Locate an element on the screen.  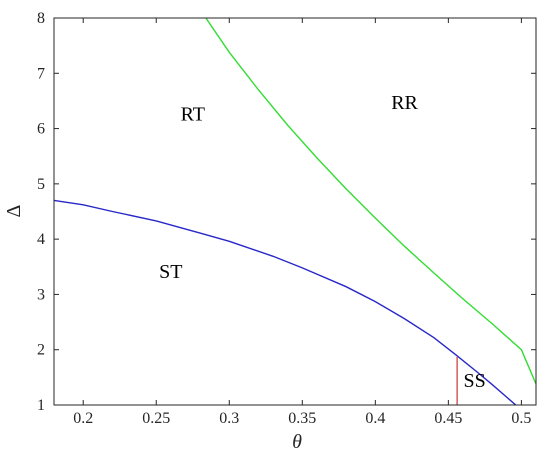
y-tick-label: 3 is located at coordinates (41, 294).